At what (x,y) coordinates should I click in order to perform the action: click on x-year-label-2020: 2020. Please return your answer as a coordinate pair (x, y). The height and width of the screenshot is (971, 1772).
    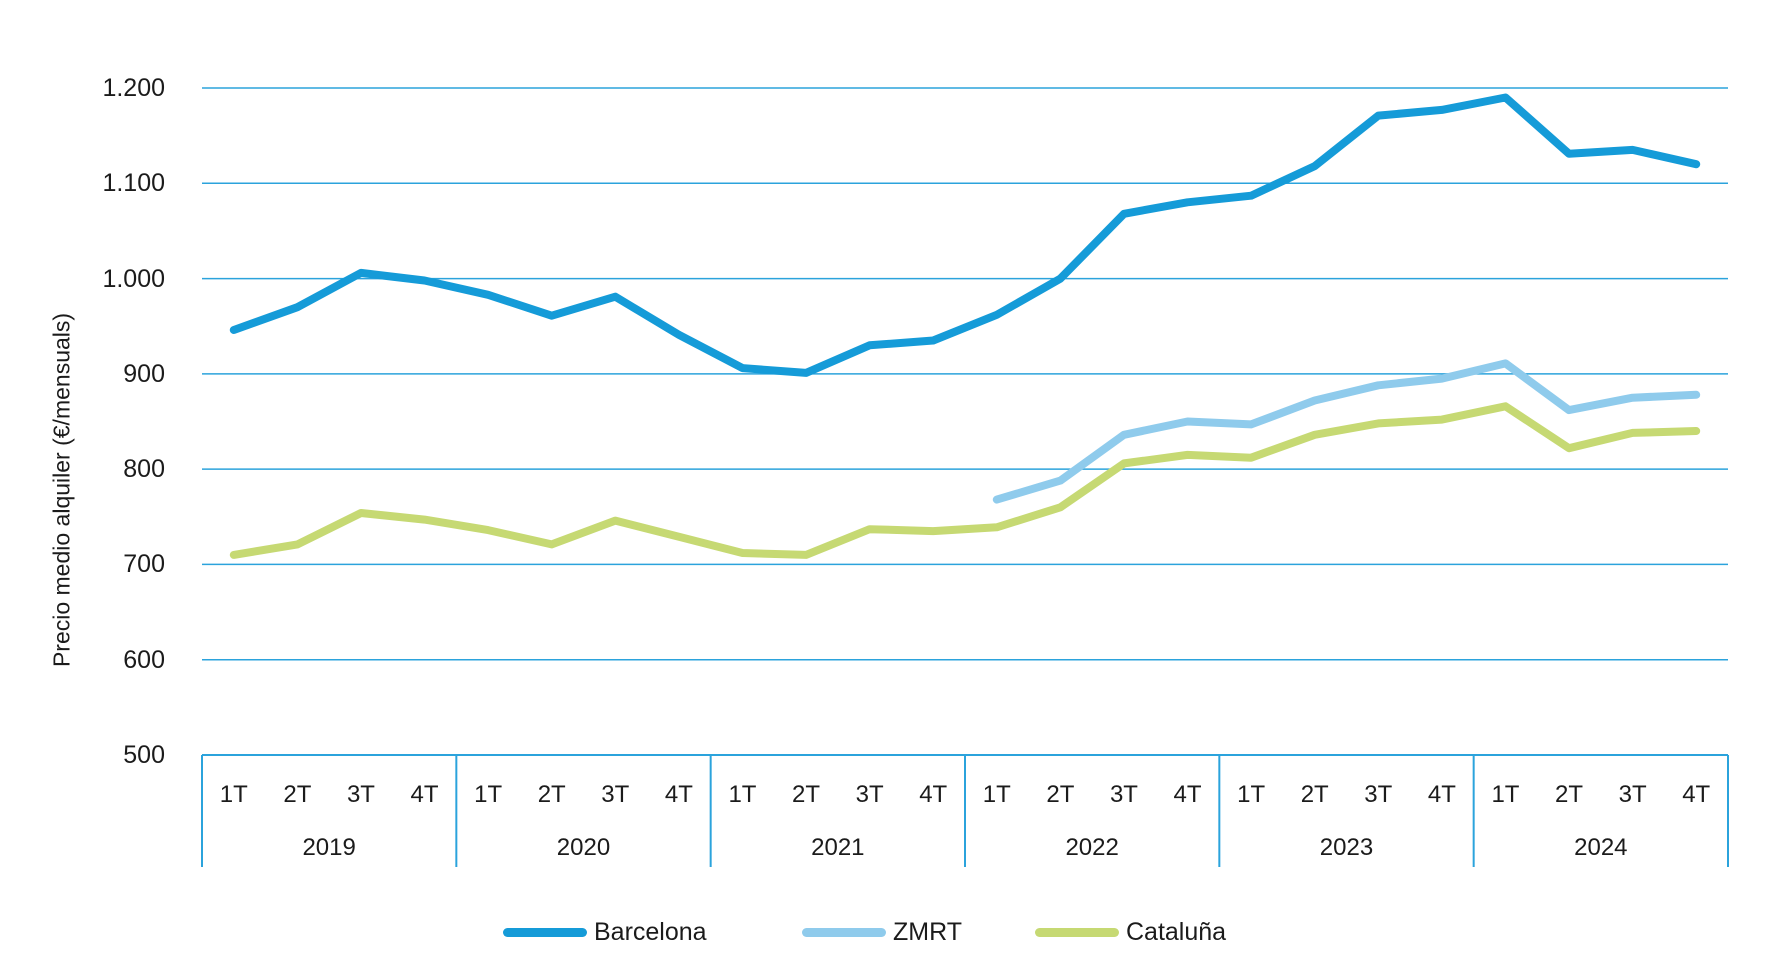
    Looking at the image, I should click on (583, 847).